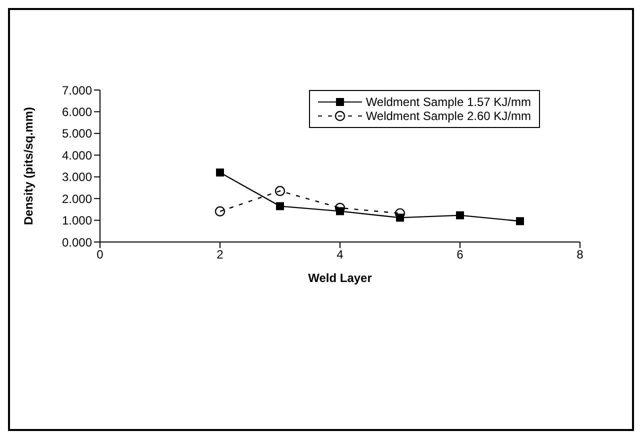 The width and height of the screenshot is (642, 439). What do you see at coordinates (77, 133) in the screenshot?
I see `y-tick-label: 5.000` at bounding box center [77, 133].